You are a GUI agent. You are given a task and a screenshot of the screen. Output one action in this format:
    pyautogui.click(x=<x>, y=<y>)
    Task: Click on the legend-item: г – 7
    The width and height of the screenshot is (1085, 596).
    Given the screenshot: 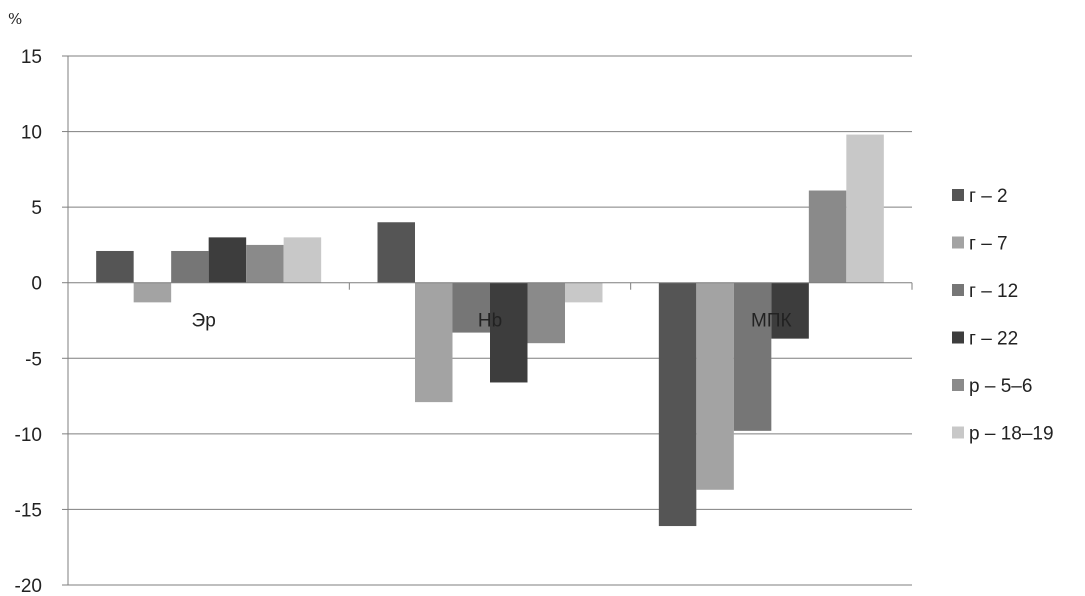 What is the action you would take?
    pyautogui.click(x=980, y=244)
    